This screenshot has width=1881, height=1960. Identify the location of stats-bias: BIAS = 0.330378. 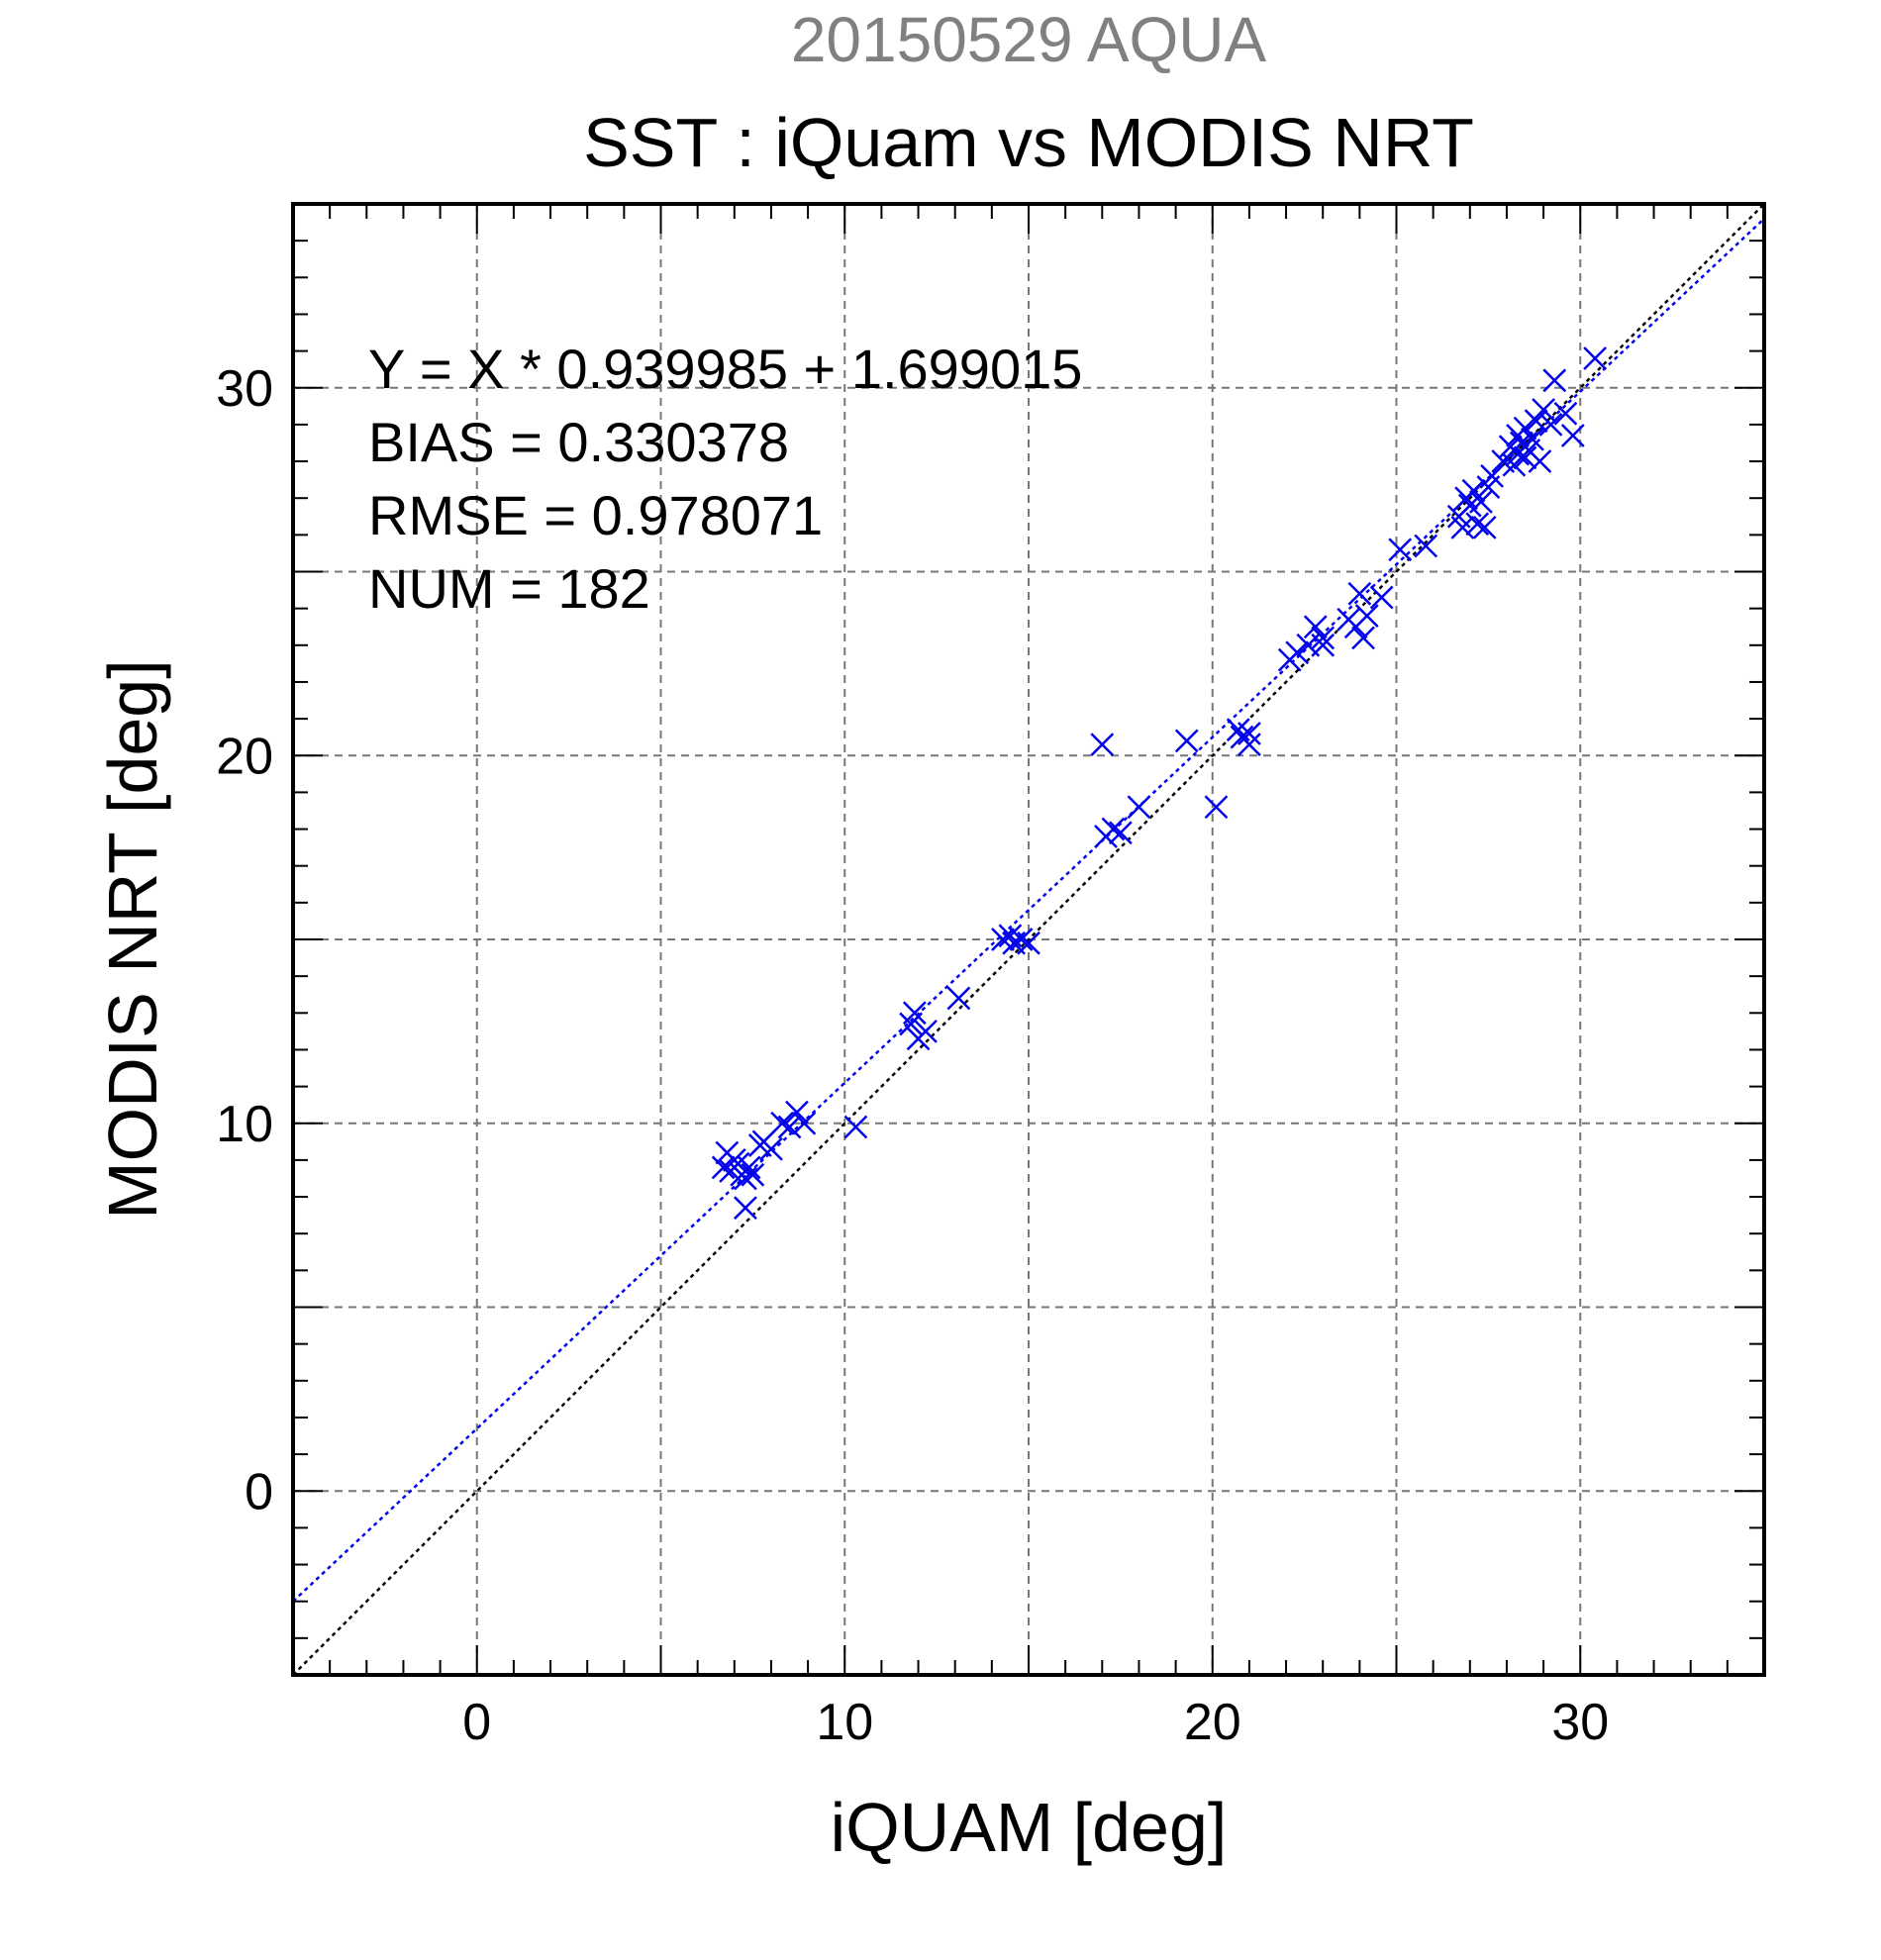
(579, 442).